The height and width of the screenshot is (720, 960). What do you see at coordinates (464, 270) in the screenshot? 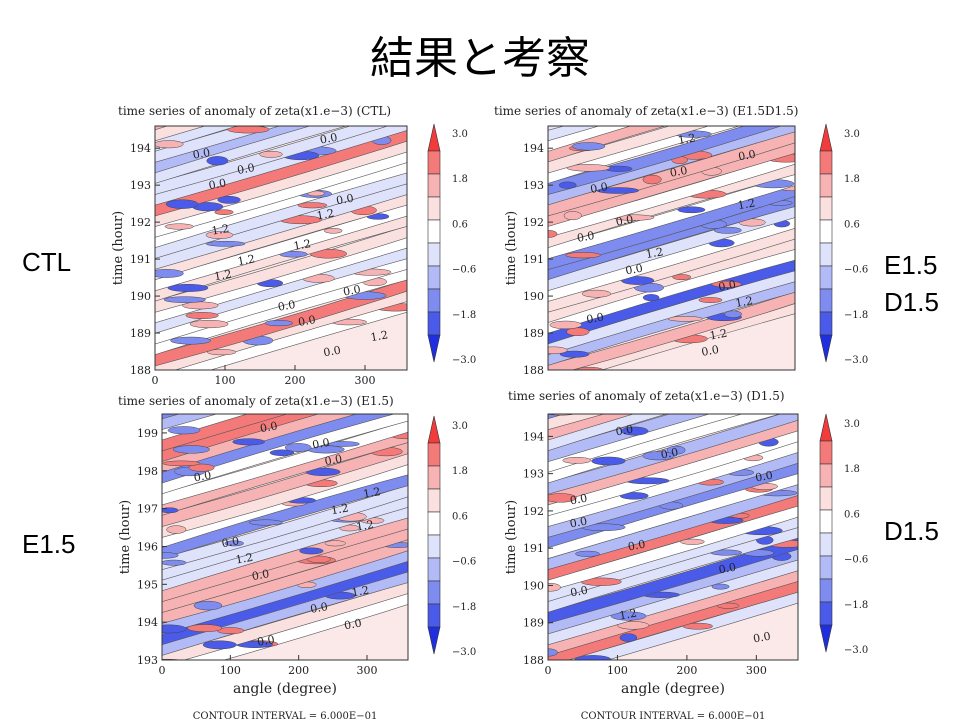
I see `colorbar-tick-label: −0.6` at bounding box center [464, 270].